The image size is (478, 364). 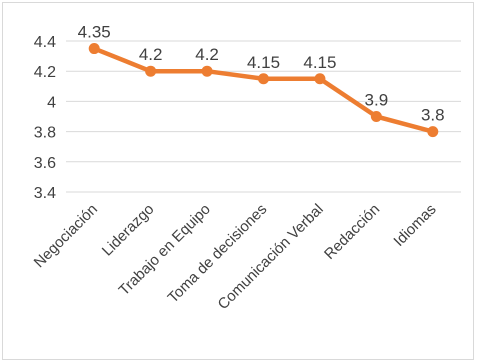 I want to click on x-tick-label: Toma de decisiones, so click(x=218, y=254).